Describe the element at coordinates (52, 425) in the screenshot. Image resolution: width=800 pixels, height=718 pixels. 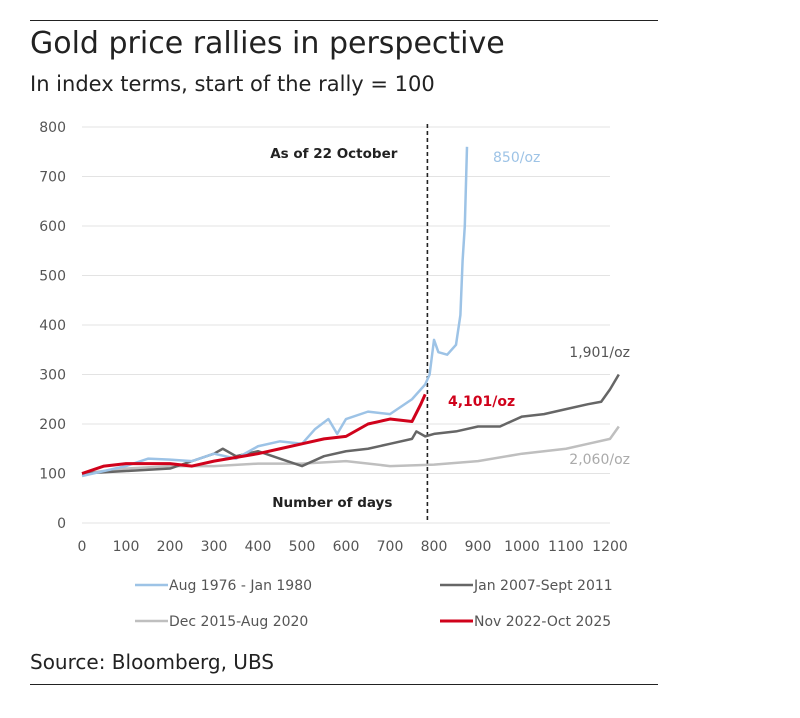
I see `y-tick-label: 200` at that location.